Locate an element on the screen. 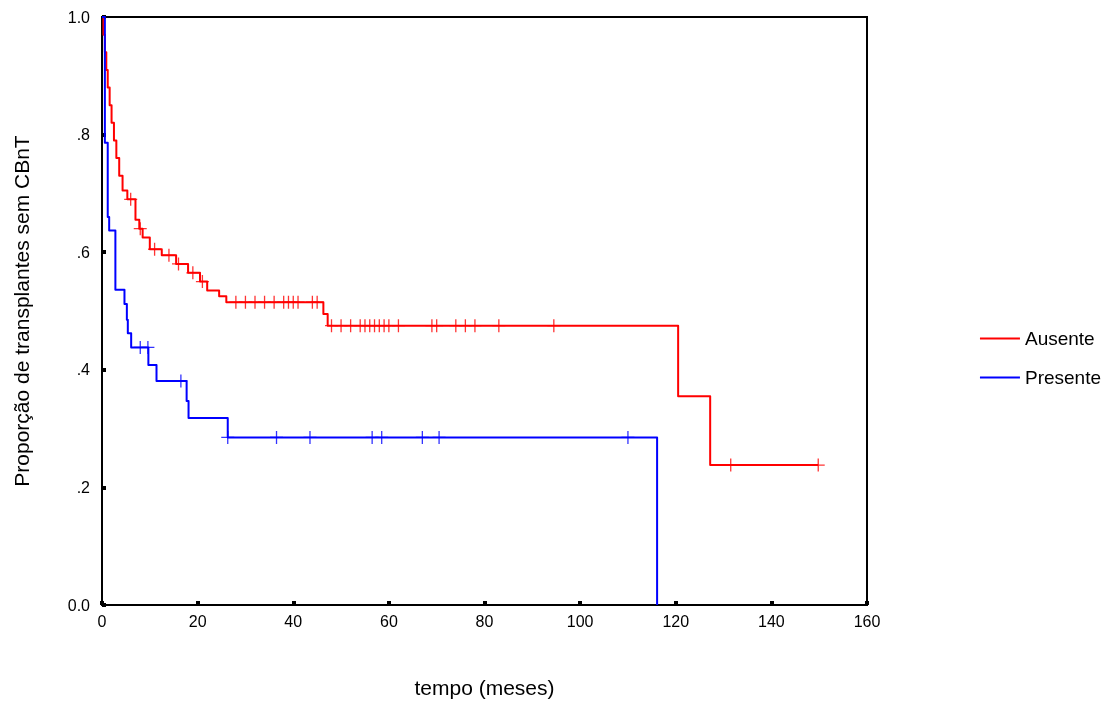 This screenshot has height=716, width=1116. y-axis-title: Proporção de transplantes sem CBnT is located at coordinates (21, 311).